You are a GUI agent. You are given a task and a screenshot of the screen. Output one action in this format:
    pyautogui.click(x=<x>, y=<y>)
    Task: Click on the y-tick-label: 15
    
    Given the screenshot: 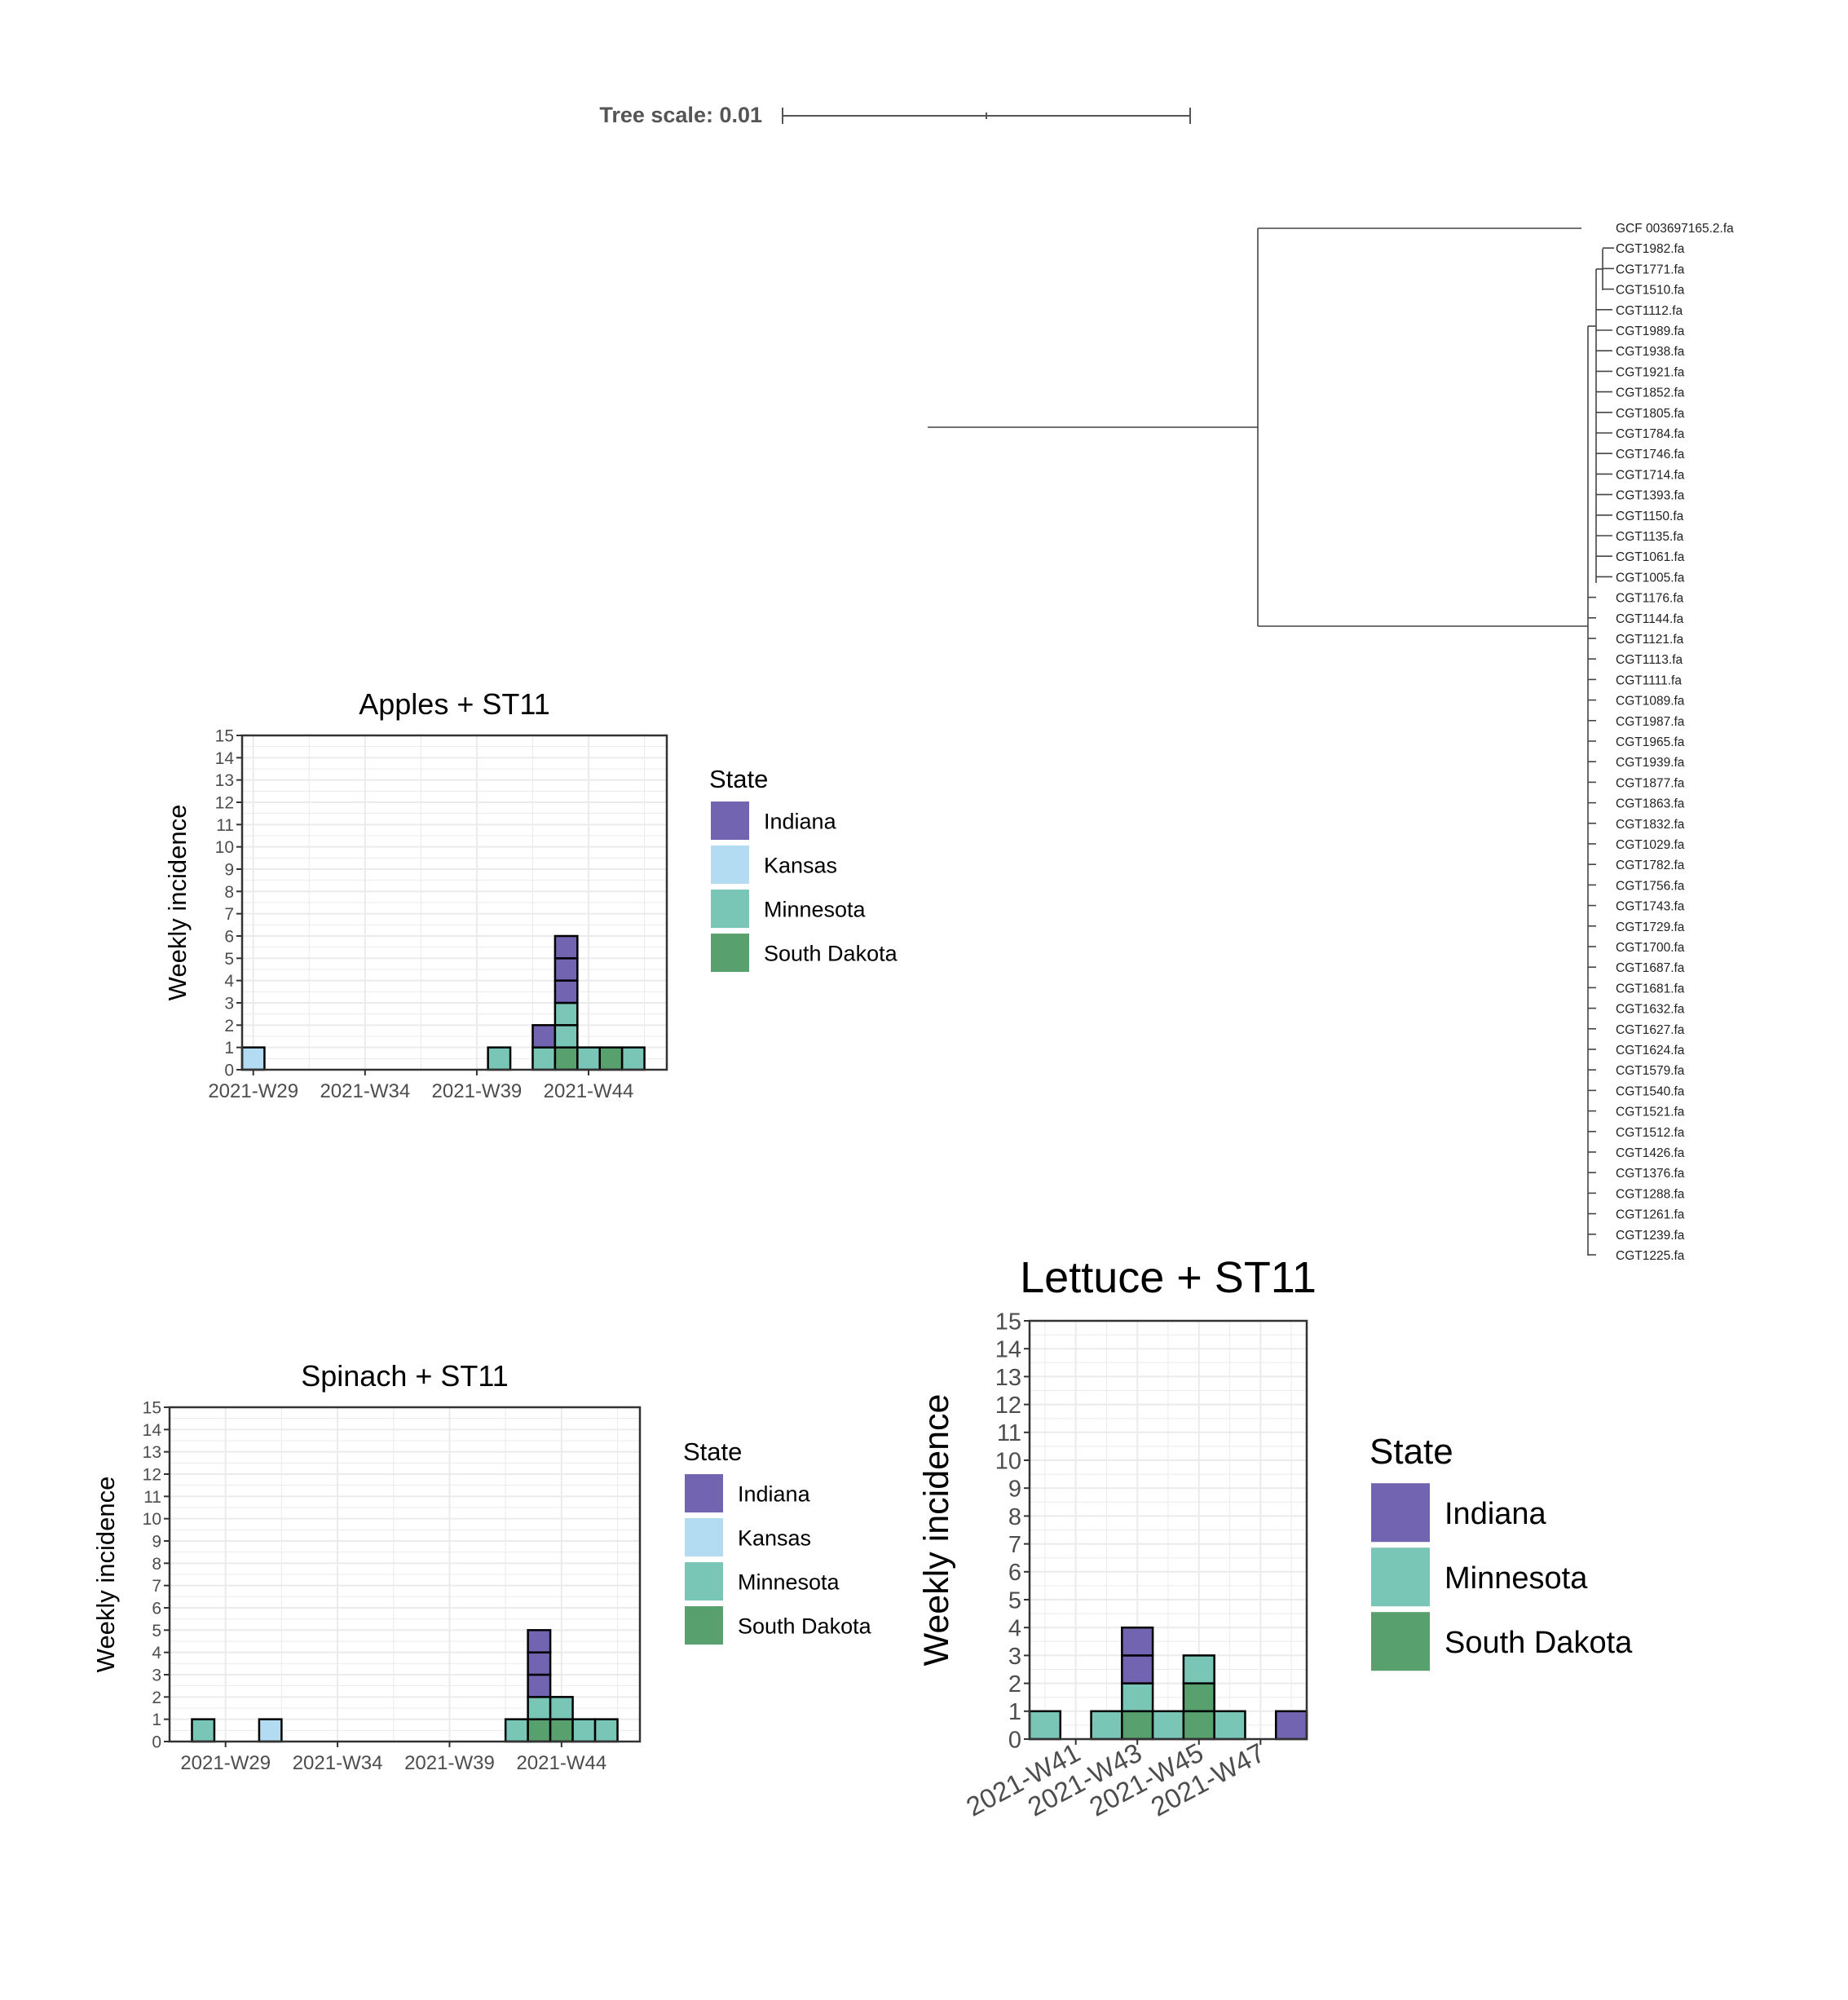 What is the action you would take?
    pyautogui.click(x=152, y=1408)
    